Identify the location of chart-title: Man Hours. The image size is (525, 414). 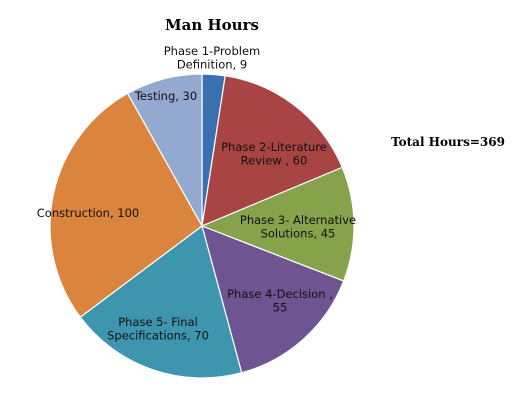
(212, 25).